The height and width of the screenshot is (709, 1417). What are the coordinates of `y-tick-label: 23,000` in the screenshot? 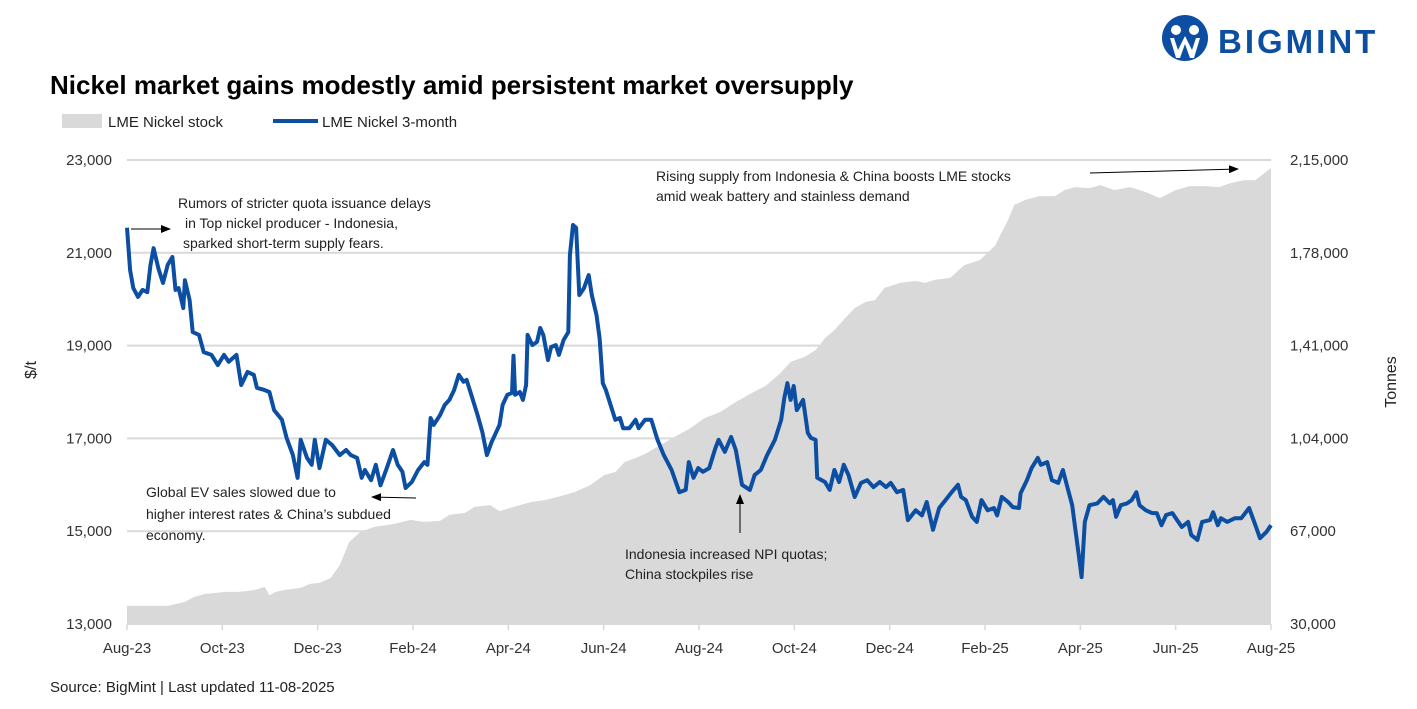 It's located at (89, 160).